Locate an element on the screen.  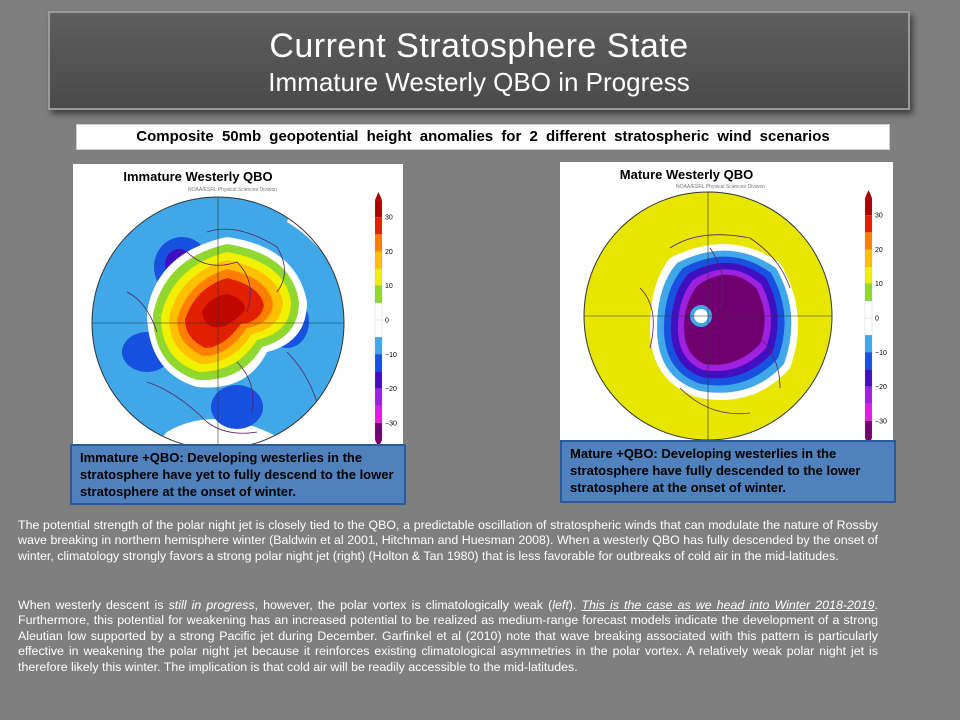
p2-part-a: When westerly descent is is located at coordinates (93, 605).